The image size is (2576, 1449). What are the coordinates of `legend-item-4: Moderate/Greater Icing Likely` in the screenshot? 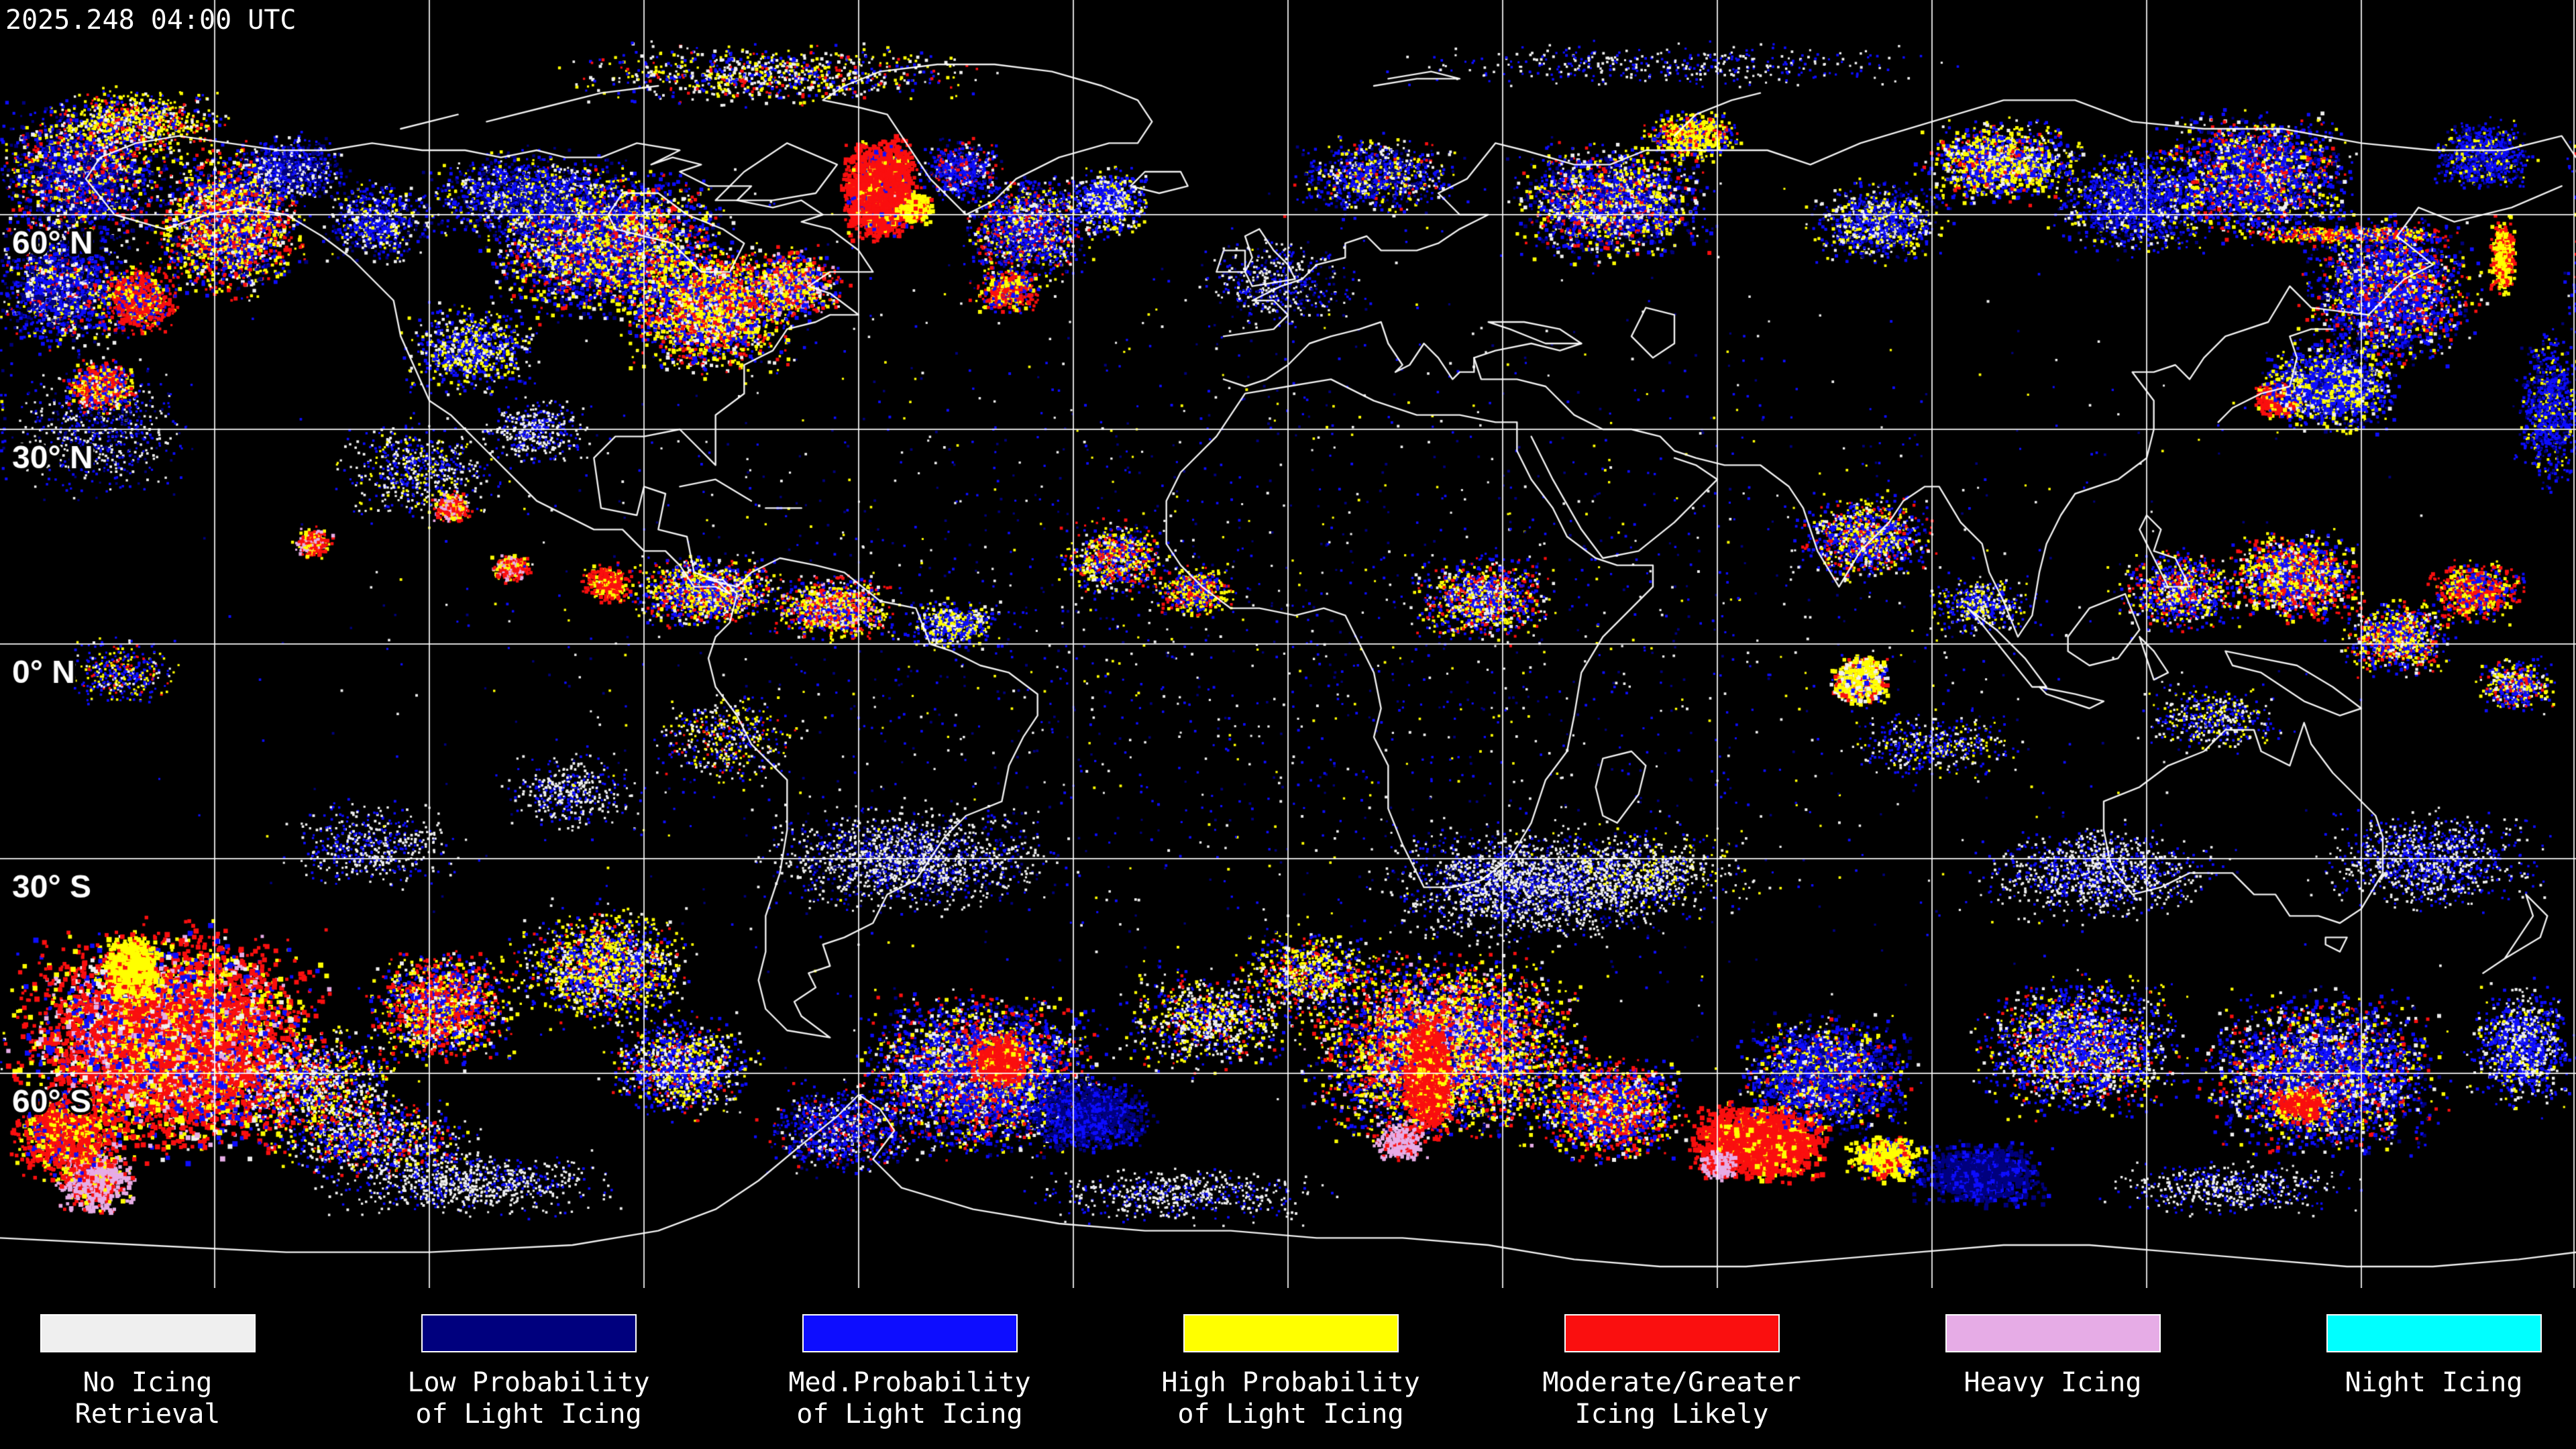 It's located at (1671, 1372).